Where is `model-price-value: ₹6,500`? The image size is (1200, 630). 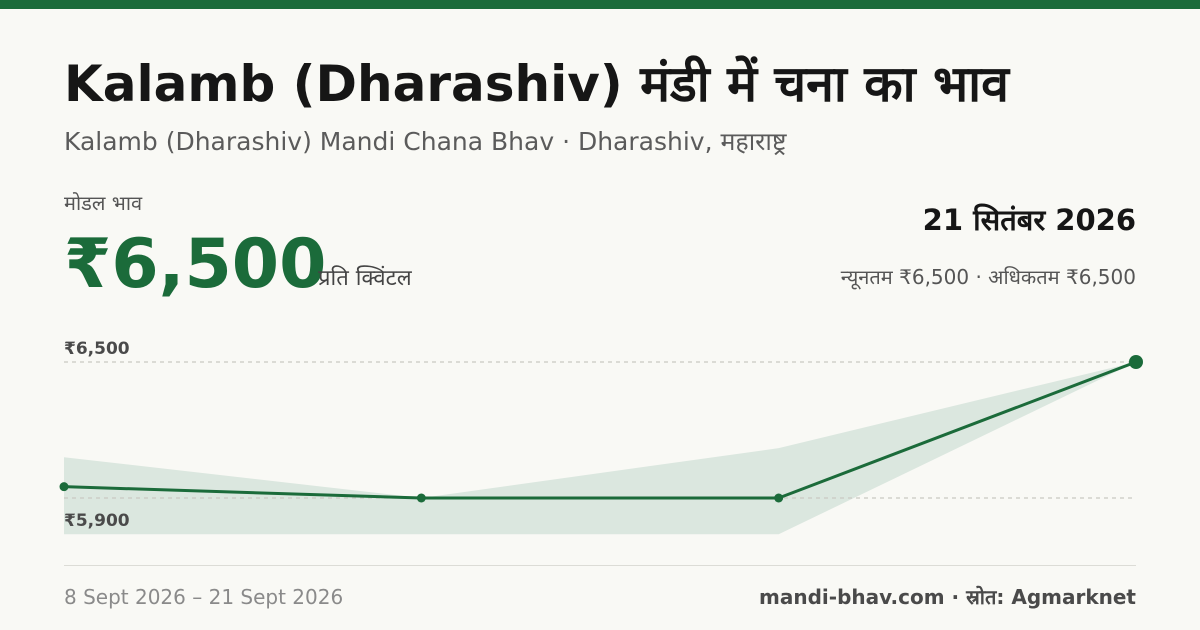 model-price-value: ₹6,500 is located at coordinates (195, 264).